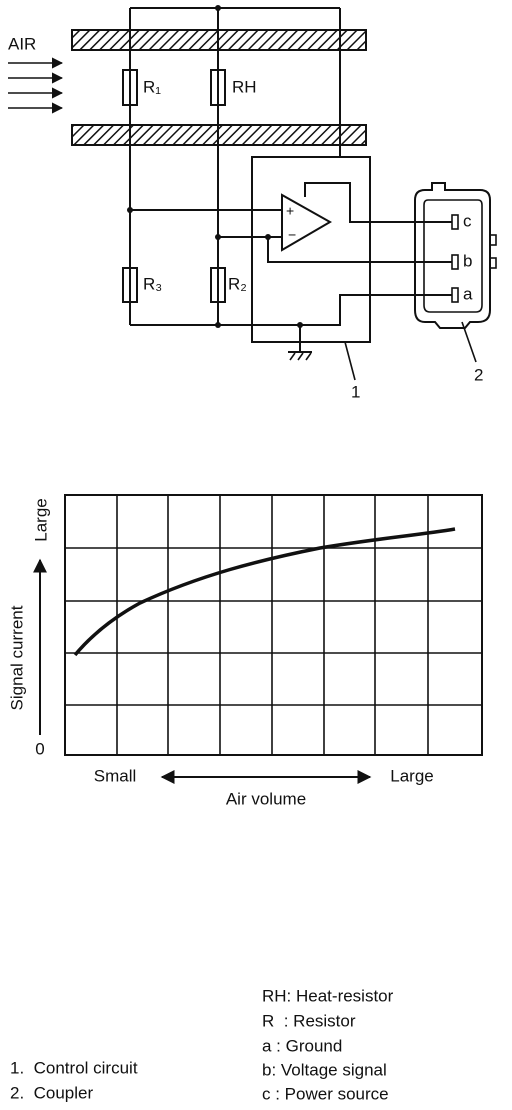  Describe the element at coordinates (355, 391) in the screenshot. I see `callout: 1` at that location.